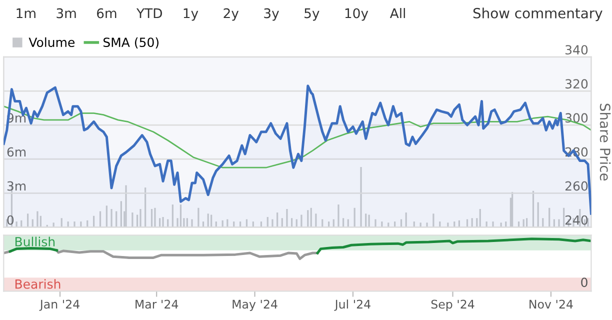  I want to click on text: 6m, so click(106, 13).